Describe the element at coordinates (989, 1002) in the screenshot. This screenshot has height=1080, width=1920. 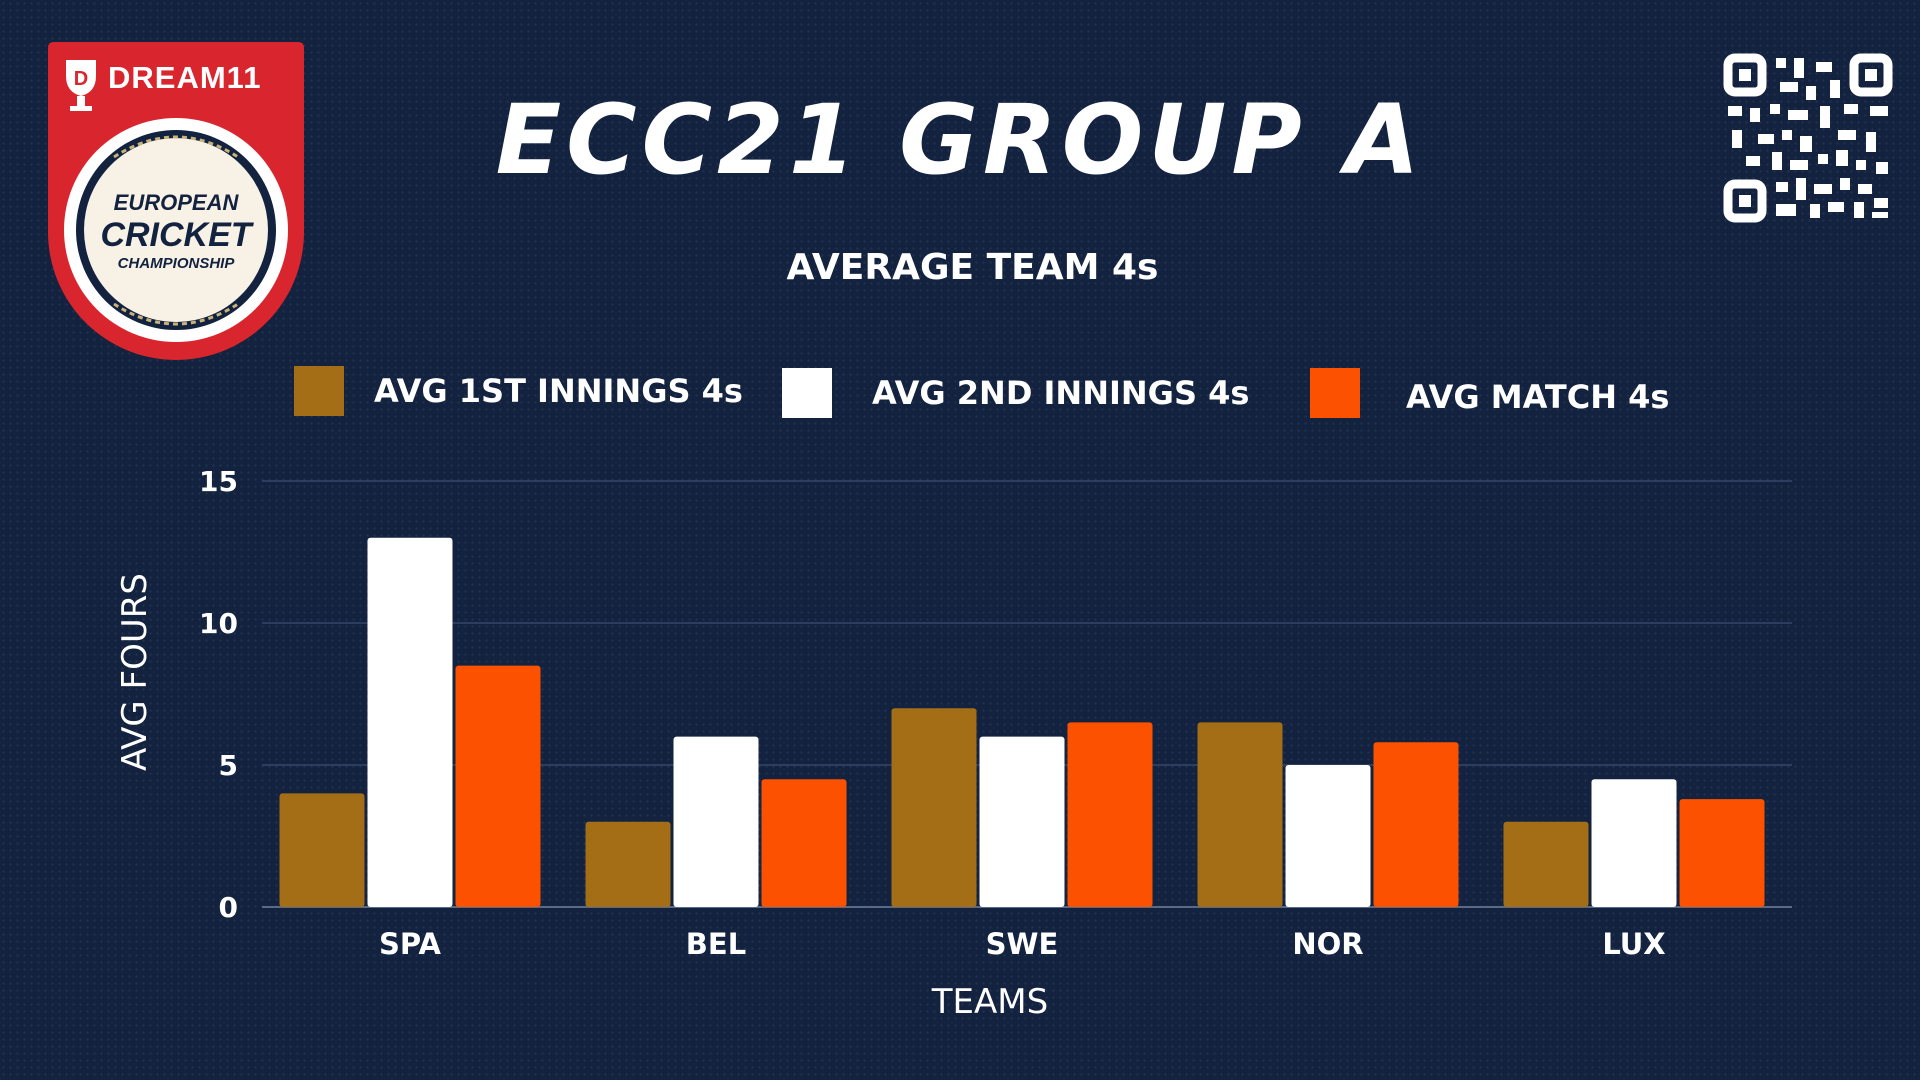
I see `x-axis-label: TEAMS` at that location.